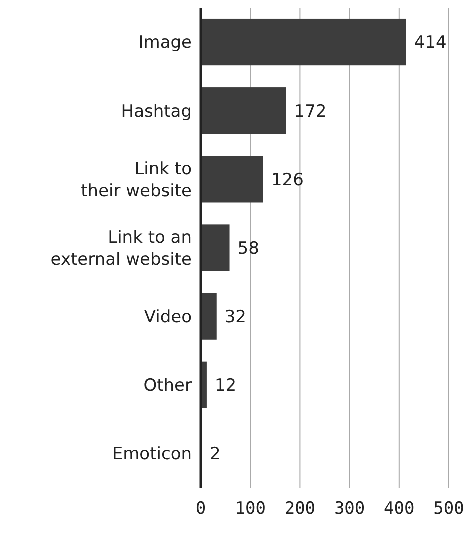 This screenshot has width=467, height=536. I want to click on x-tick-label: 500, so click(449, 509).